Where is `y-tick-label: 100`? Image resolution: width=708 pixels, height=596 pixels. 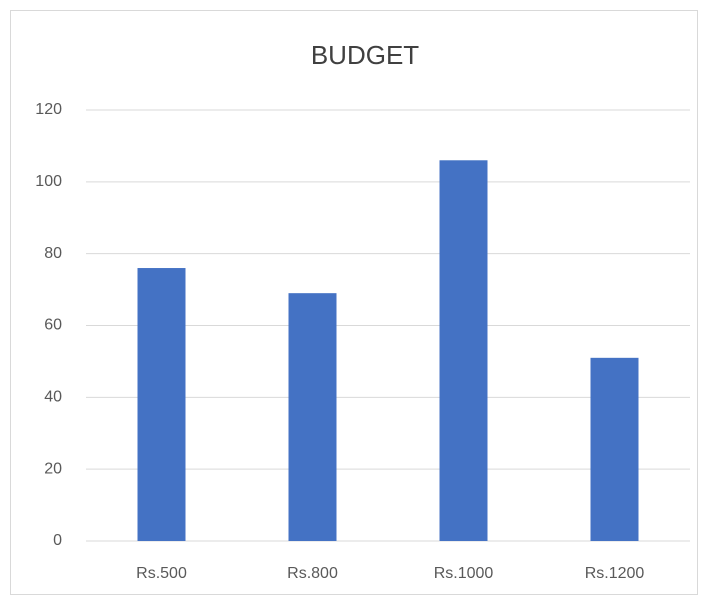 y-tick-label: 100 is located at coordinates (48, 181).